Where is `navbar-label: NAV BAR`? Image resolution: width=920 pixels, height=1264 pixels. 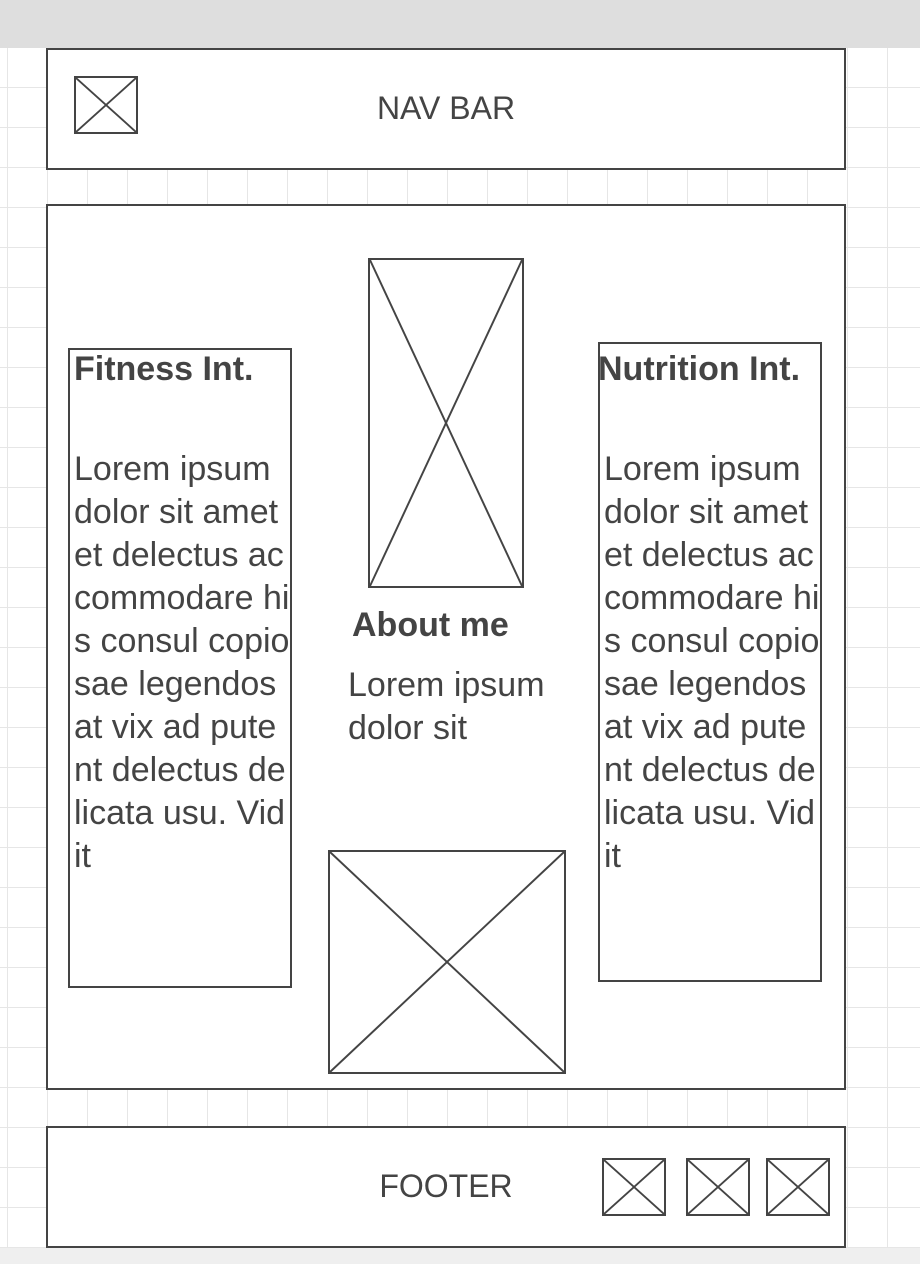 navbar-label: NAV BAR is located at coordinates (446, 108).